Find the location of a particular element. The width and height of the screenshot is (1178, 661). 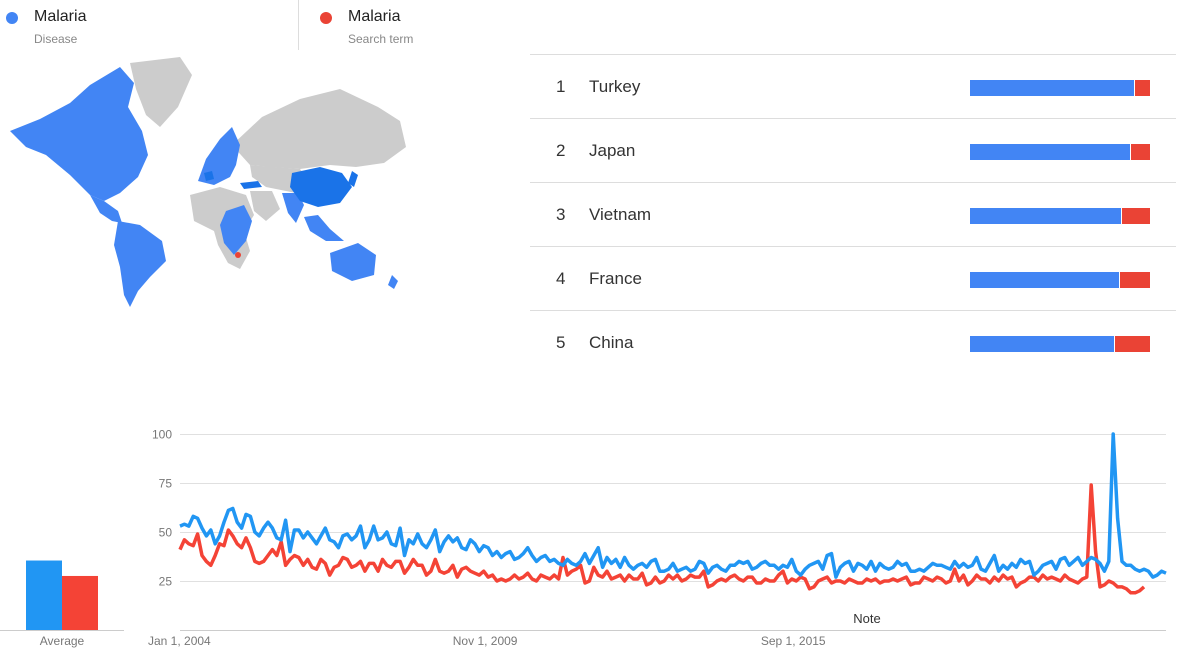

world-map is located at coordinates (210, 182).